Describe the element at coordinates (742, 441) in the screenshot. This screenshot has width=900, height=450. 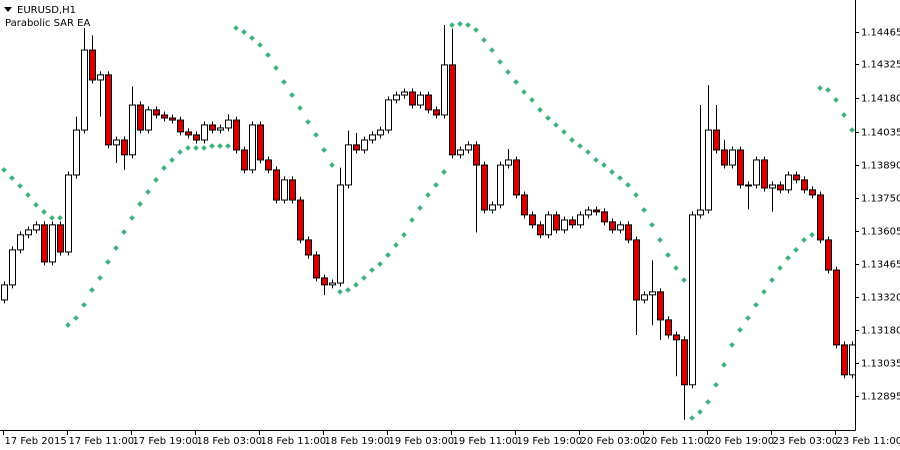
I see `x-tick-label: 20 Feb 19:00` at that location.